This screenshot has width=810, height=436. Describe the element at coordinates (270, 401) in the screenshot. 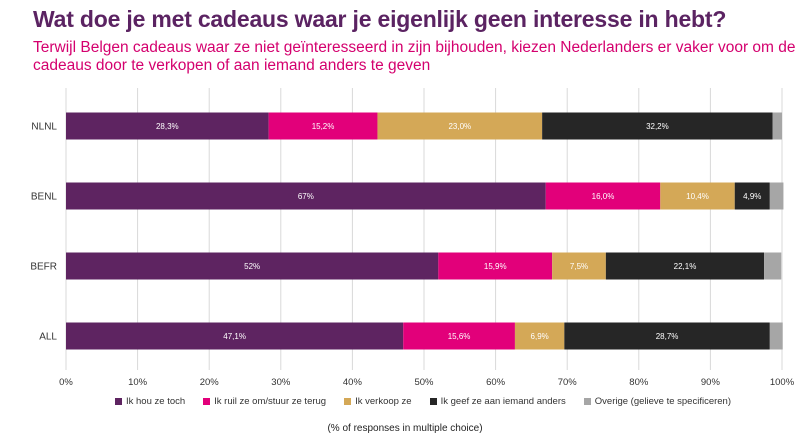

I see `legend-label: Ik ruil ze om/stuur ze terug` at that location.